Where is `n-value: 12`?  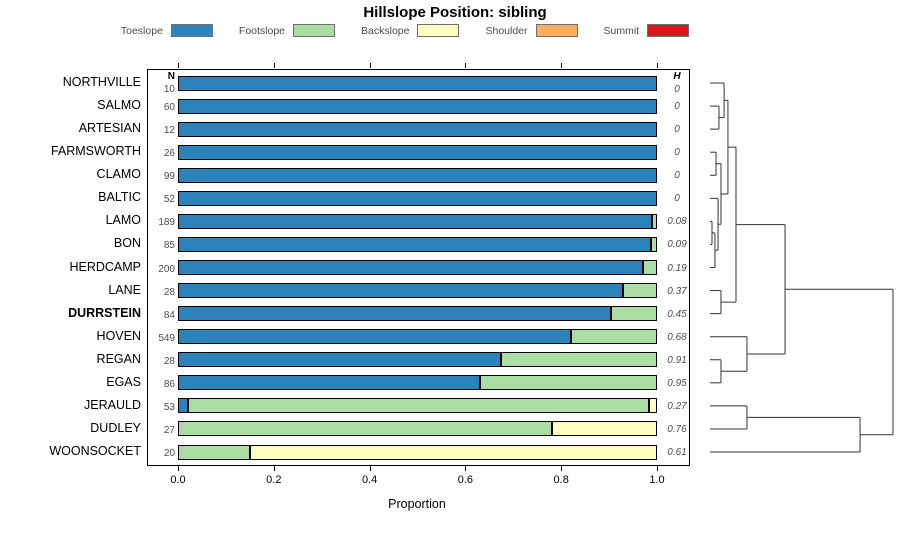
n-value: 12 is located at coordinates (169, 131).